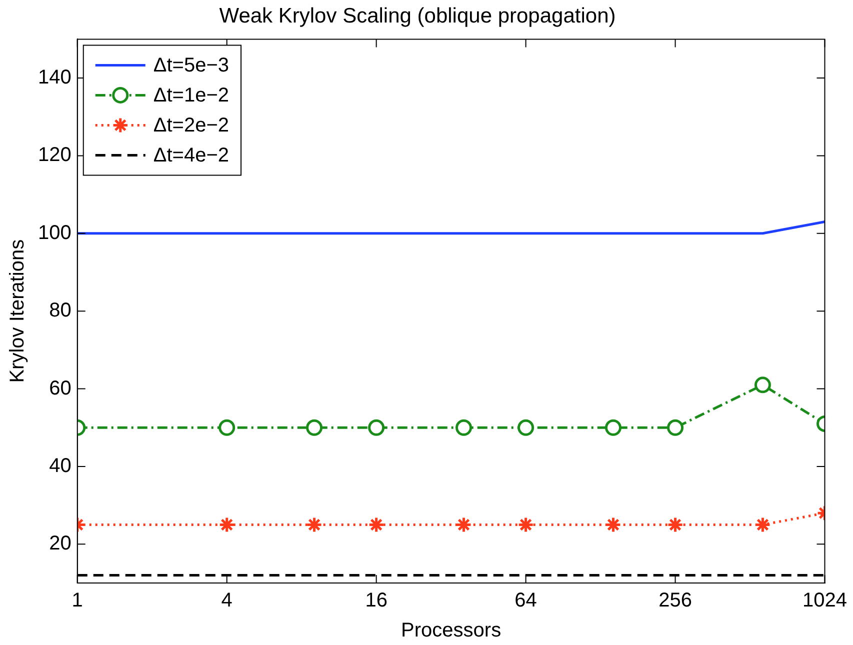 The image size is (853, 645). I want to click on x-tick-label: 64, so click(525, 601).